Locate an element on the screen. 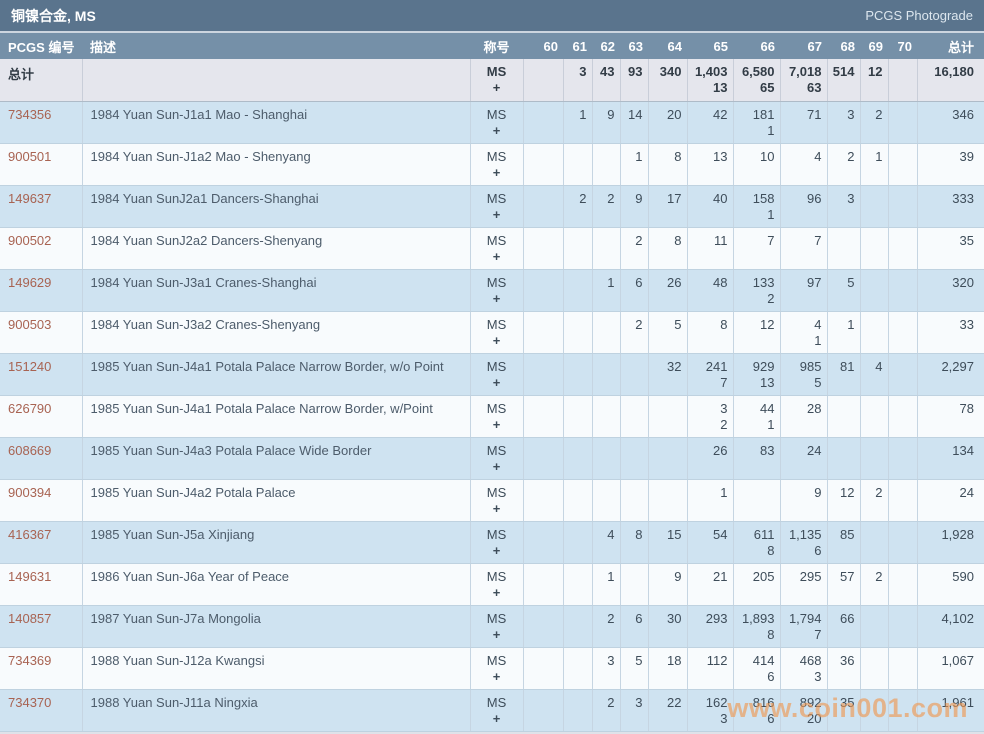 Image resolution: width=984 pixels, height=734 pixels. pcgs-number-link: 626790 is located at coordinates (30, 408).